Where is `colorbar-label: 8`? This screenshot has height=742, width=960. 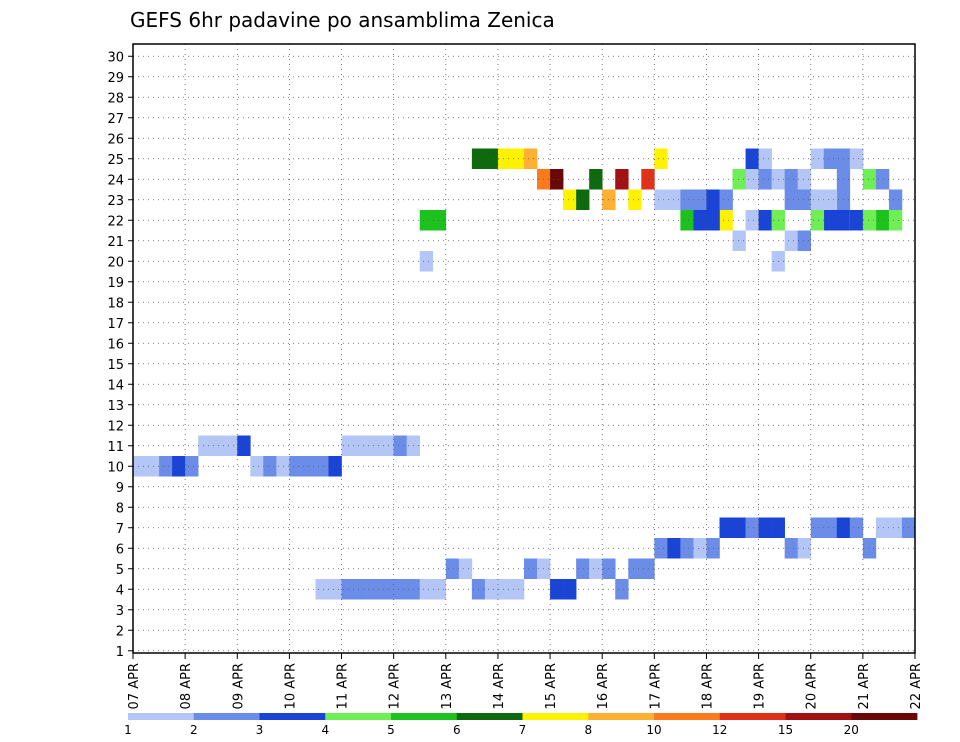
colorbar-label: 8 is located at coordinates (588, 730).